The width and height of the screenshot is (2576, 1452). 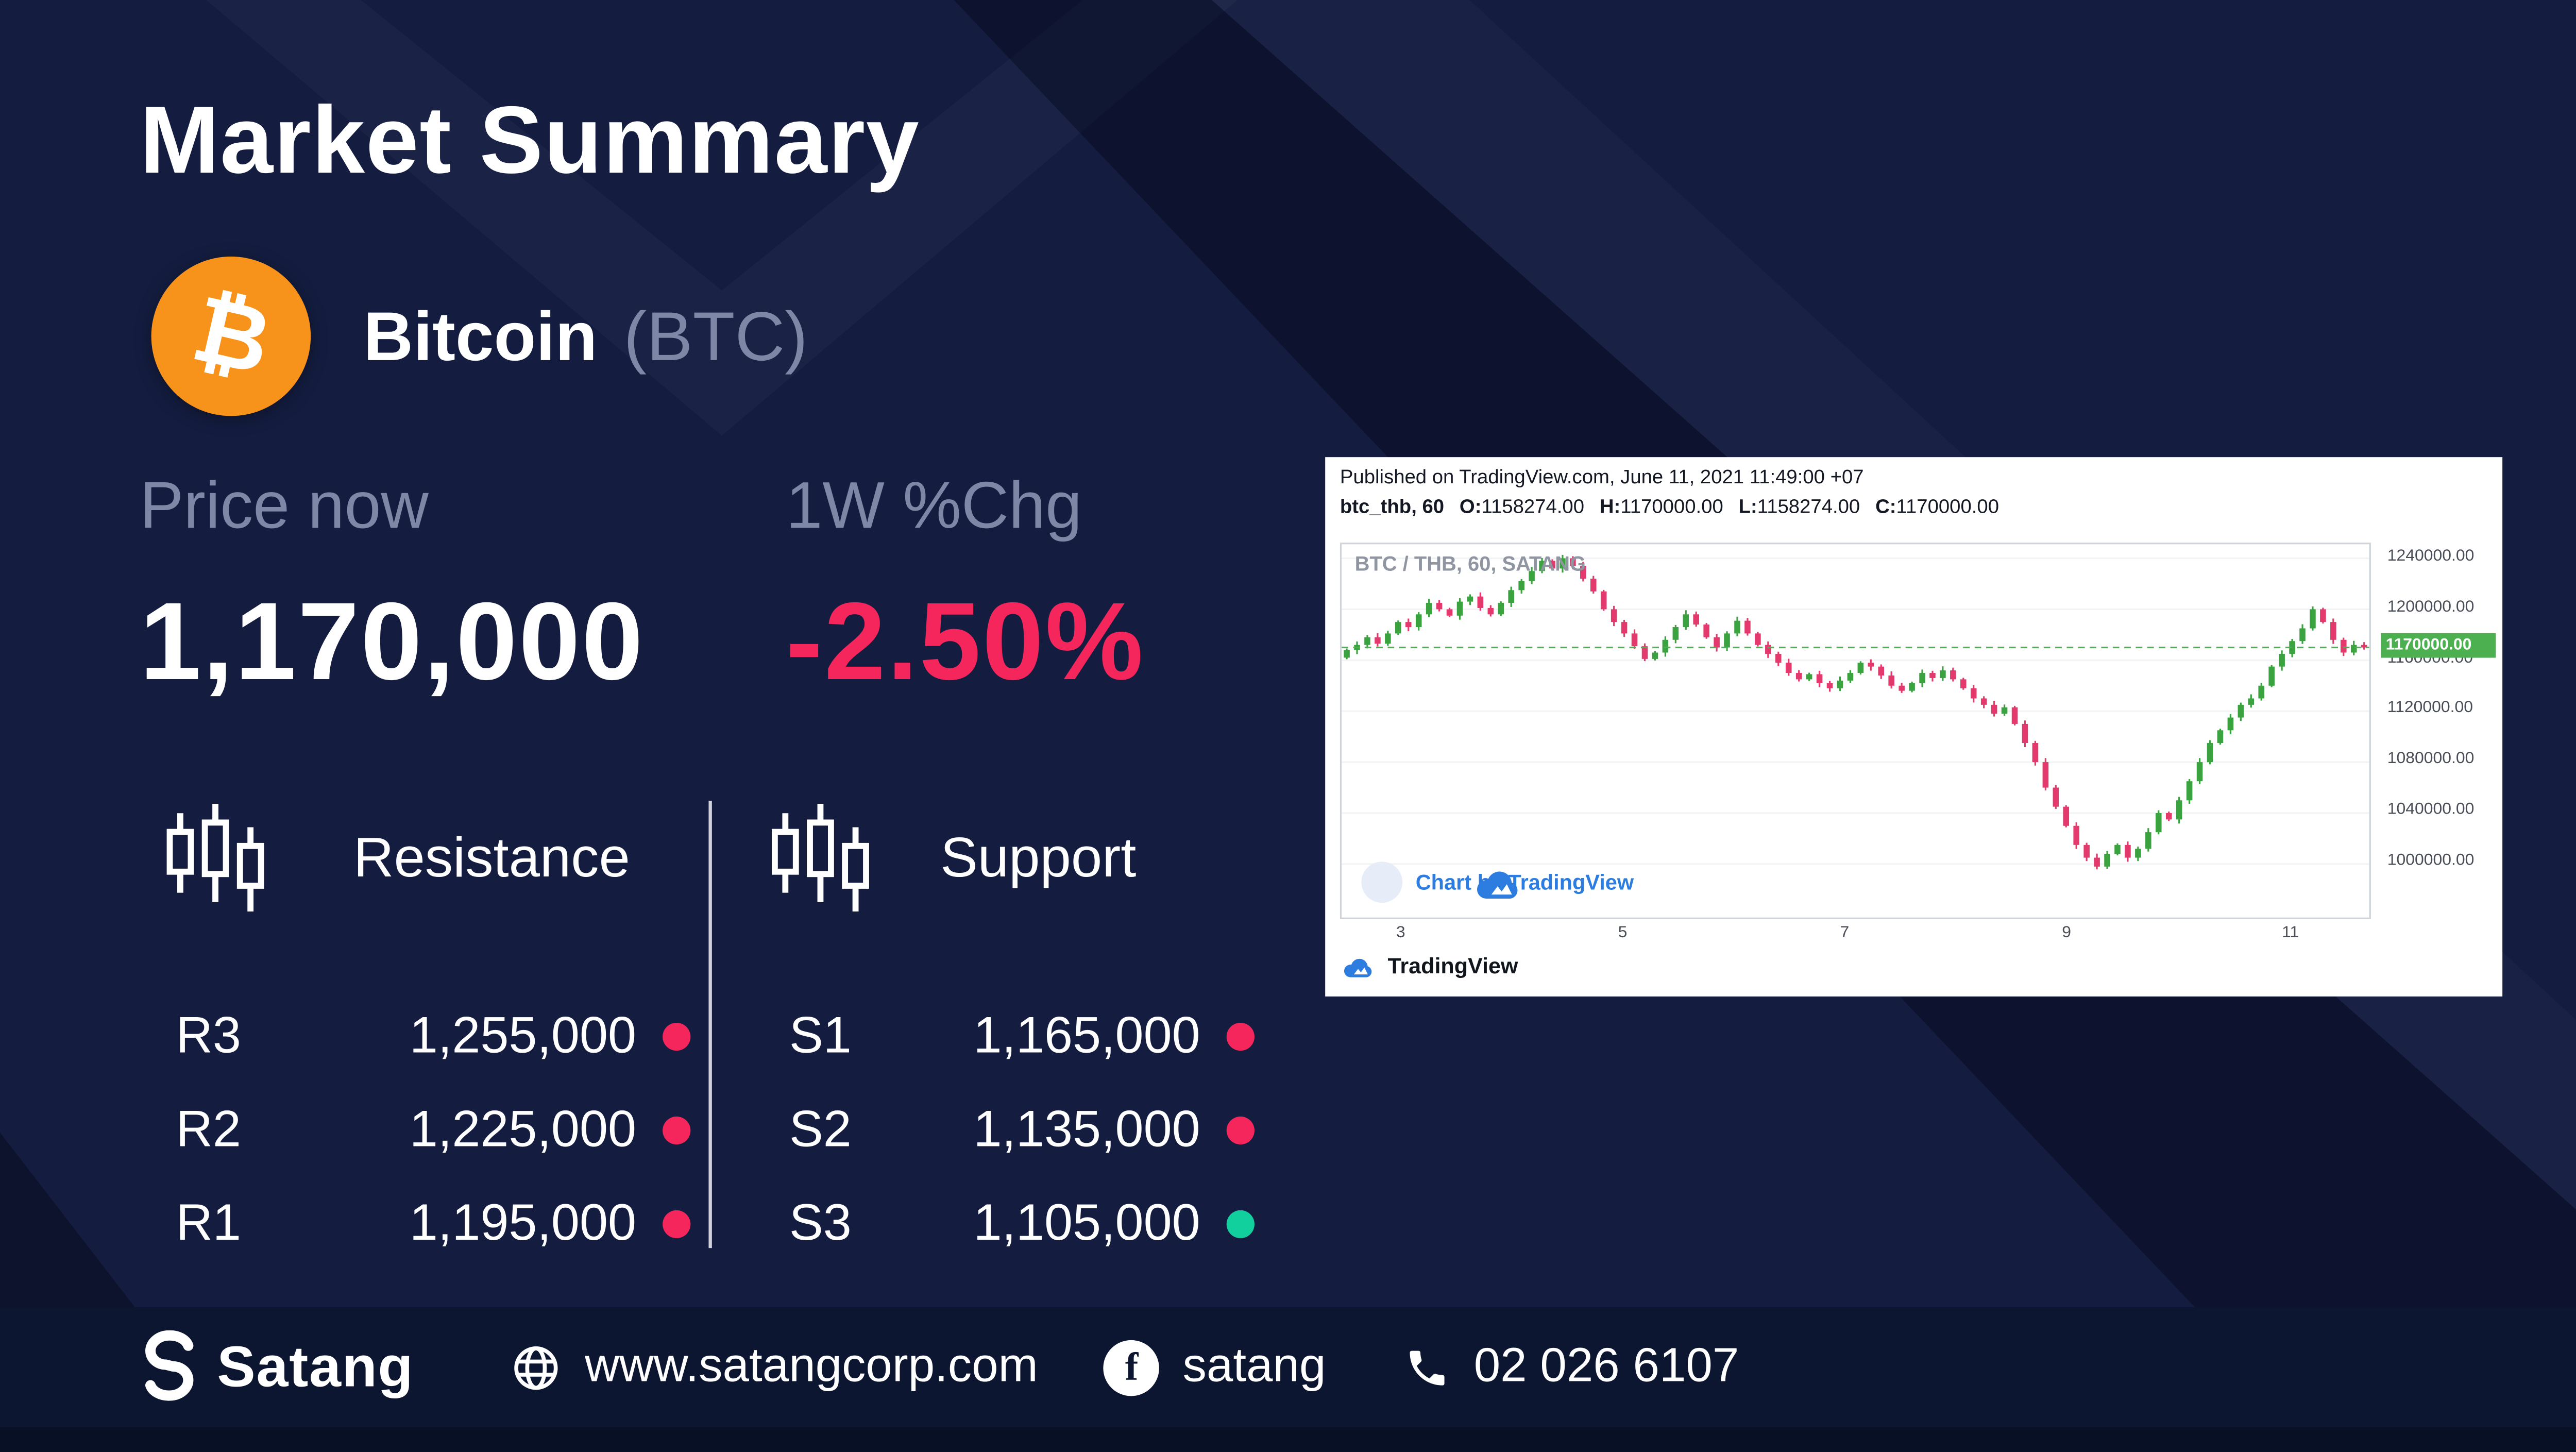 What do you see at coordinates (1470, 564) in the screenshot?
I see `chart-watermark: BTC / THB, 60, SATANG` at bounding box center [1470, 564].